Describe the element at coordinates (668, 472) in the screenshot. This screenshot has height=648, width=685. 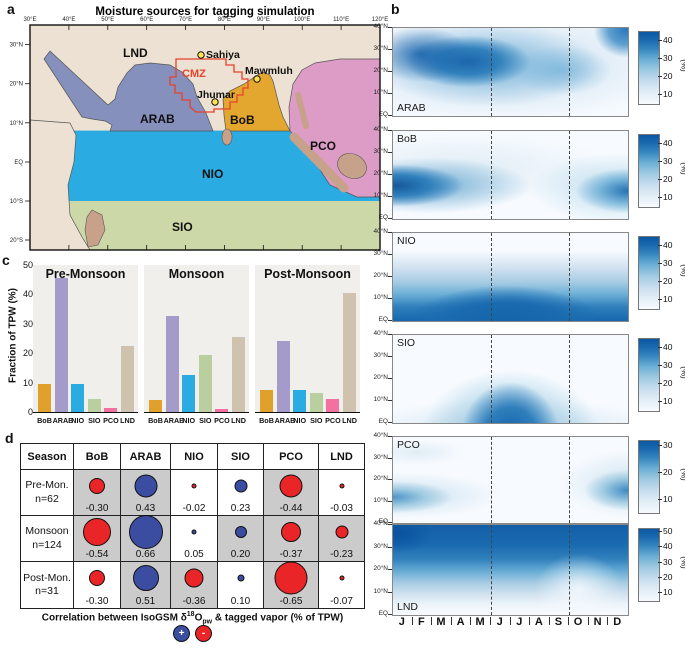
I see `colorbar-tick-label: 20` at that location.